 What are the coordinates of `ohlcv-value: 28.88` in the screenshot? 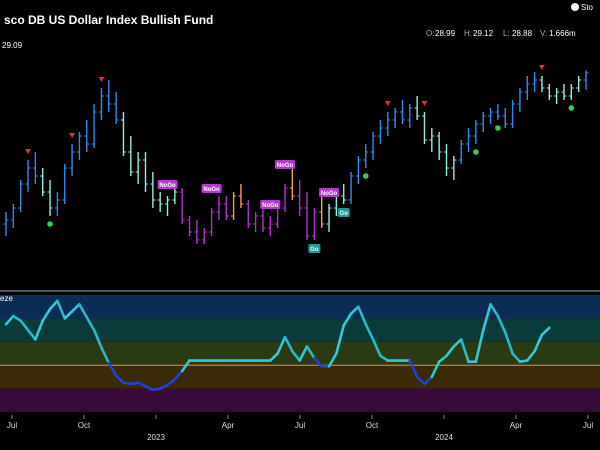 It's located at (522, 33).